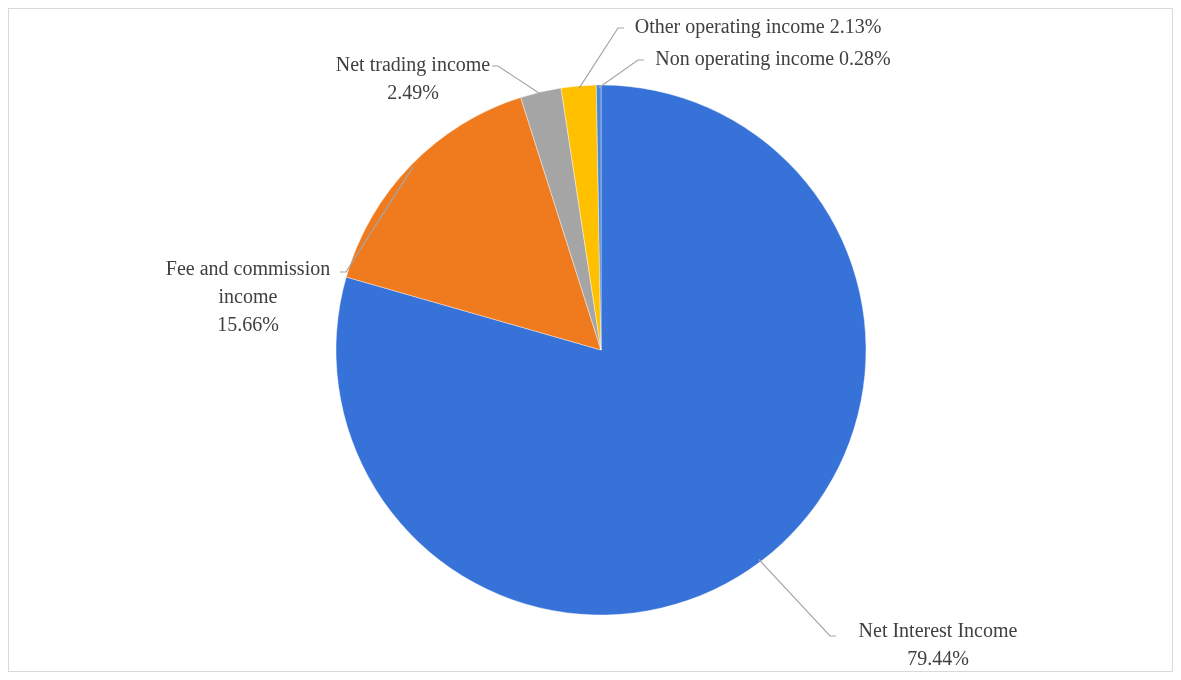 The height and width of the screenshot is (680, 1181). I want to click on slice-label: Non operating income 0.28%, so click(773, 58).